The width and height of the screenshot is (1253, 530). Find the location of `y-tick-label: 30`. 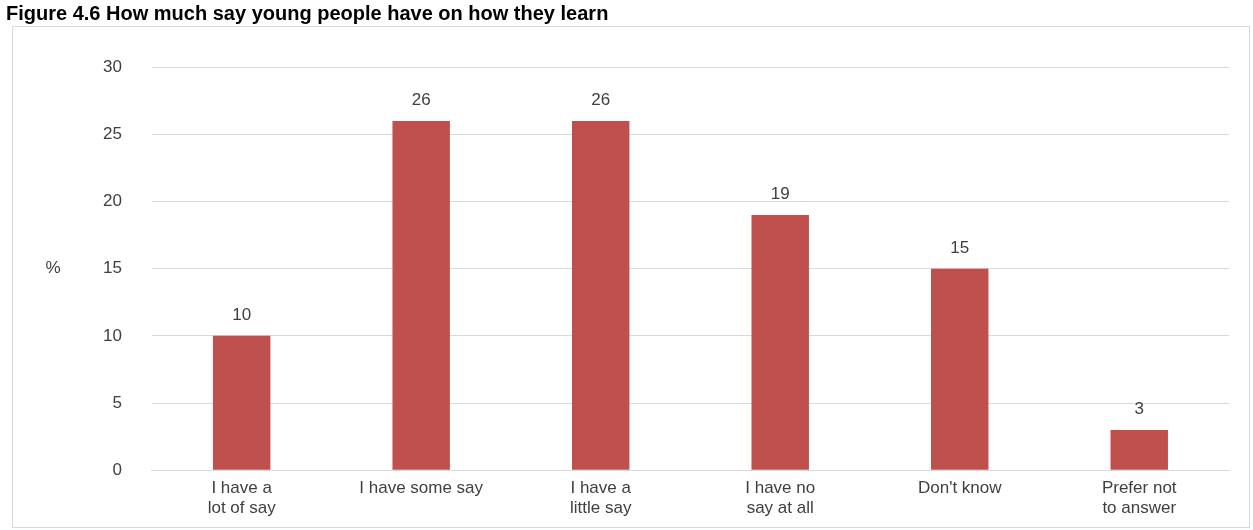

y-tick-label: 30 is located at coordinates (112, 66).